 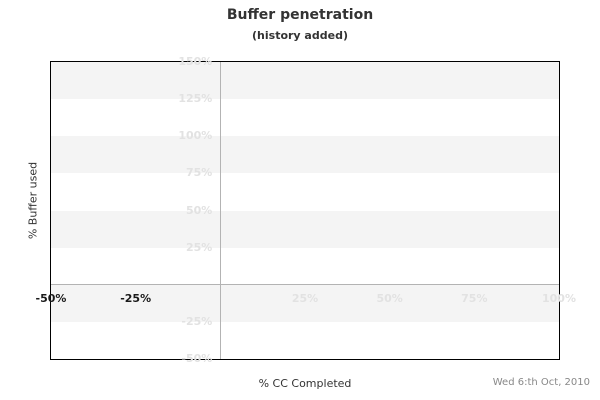 What do you see at coordinates (197, 321) in the screenshot?
I see `y-tick-label: -25%` at bounding box center [197, 321].